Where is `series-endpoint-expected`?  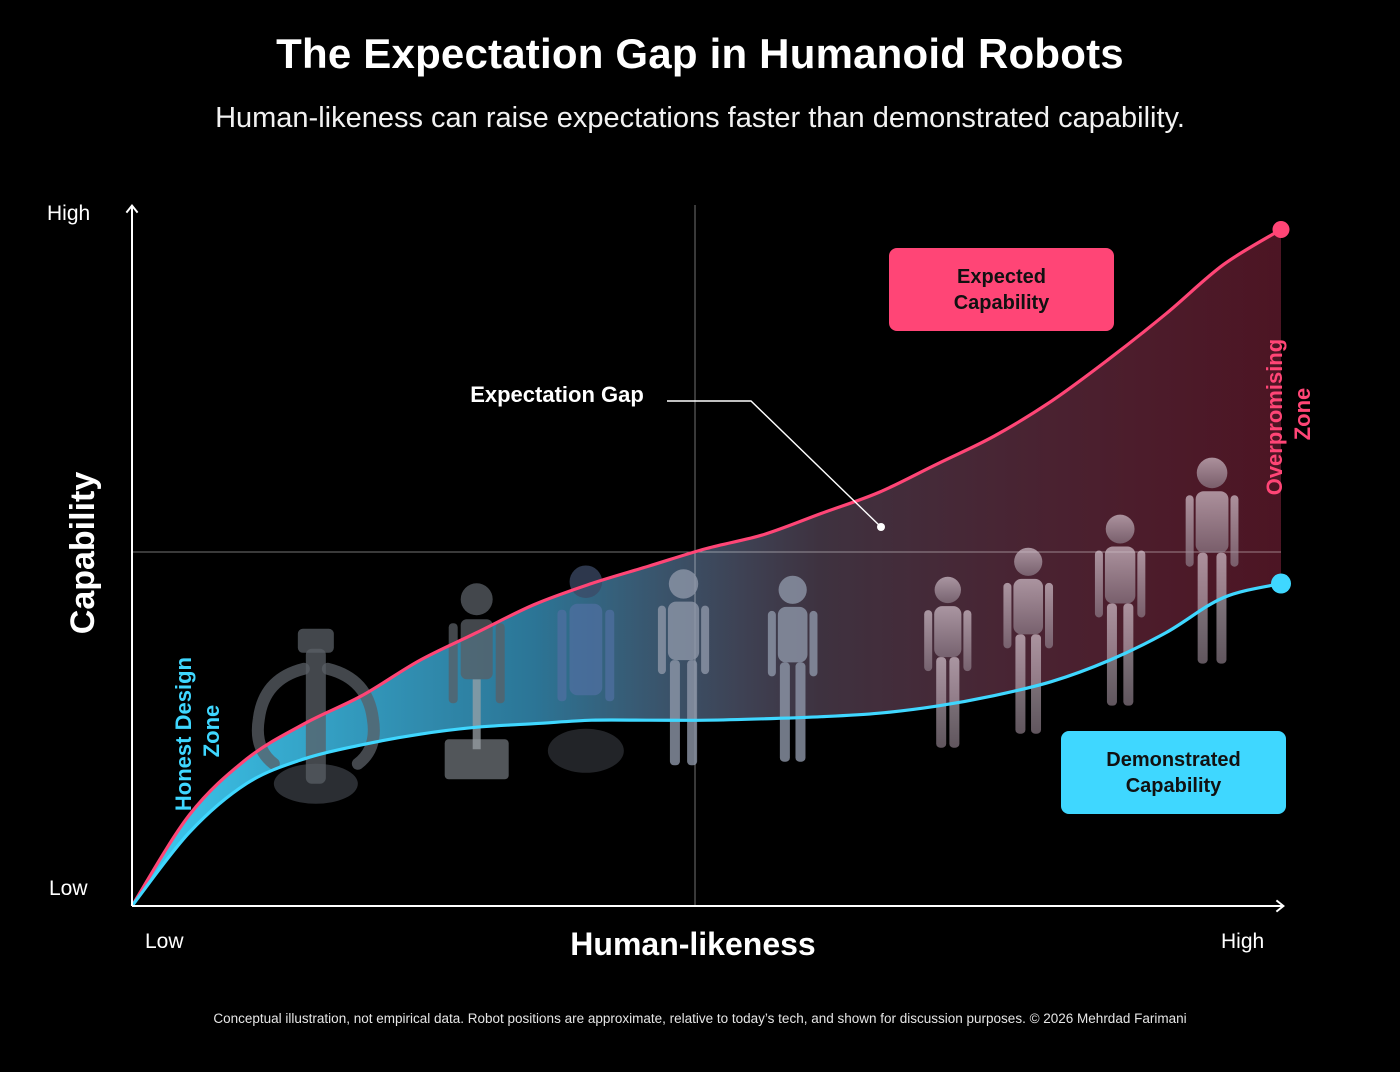
series-endpoint-expected is located at coordinates (1281, 230).